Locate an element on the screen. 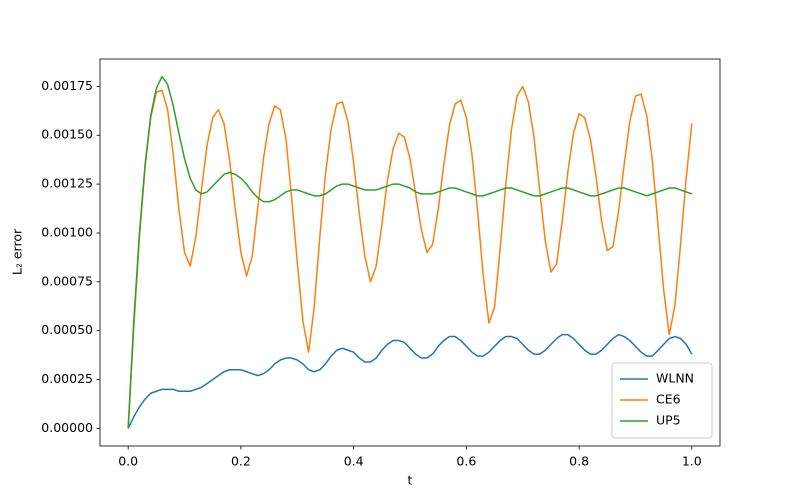 The width and height of the screenshot is (800, 500). x-tick-label: 0.2 is located at coordinates (241, 461).